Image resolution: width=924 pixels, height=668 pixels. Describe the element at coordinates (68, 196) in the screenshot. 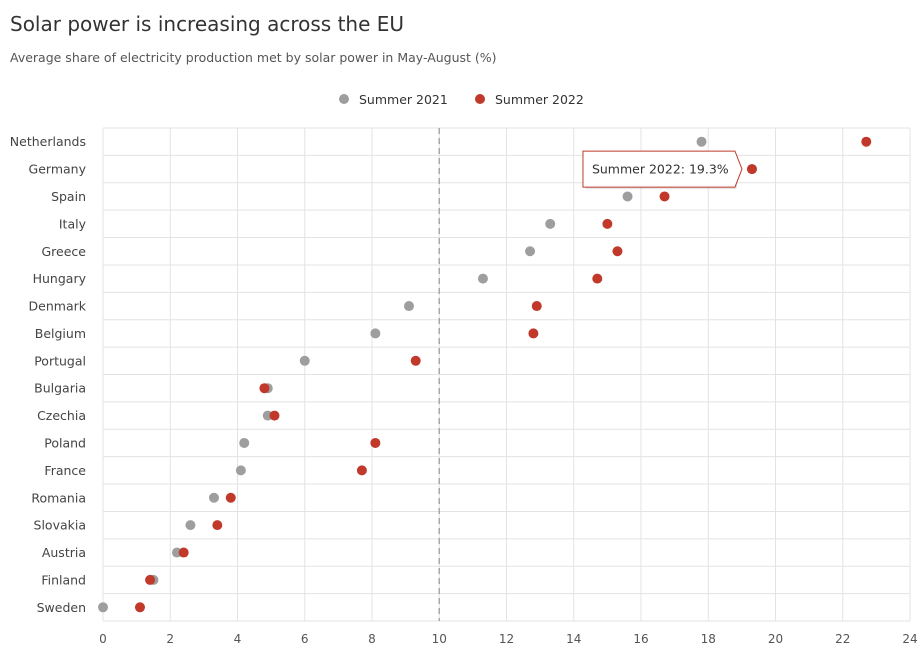

I see `category-label: Spain` at that location.